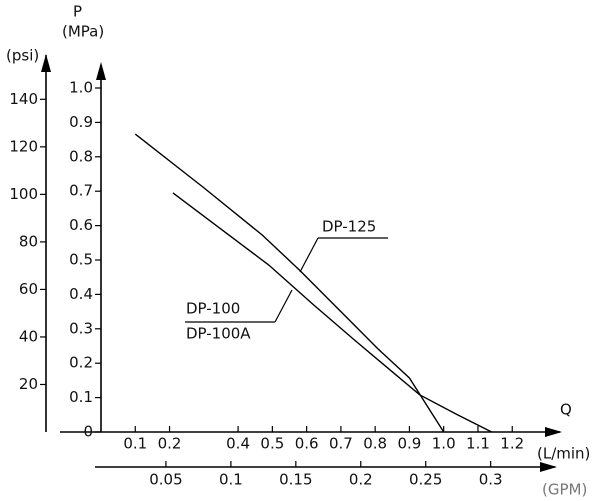 Image resolution: width=600 pixels, height=501 pixels. I want to click on y2-tick-label: 40, so click(28, 336).